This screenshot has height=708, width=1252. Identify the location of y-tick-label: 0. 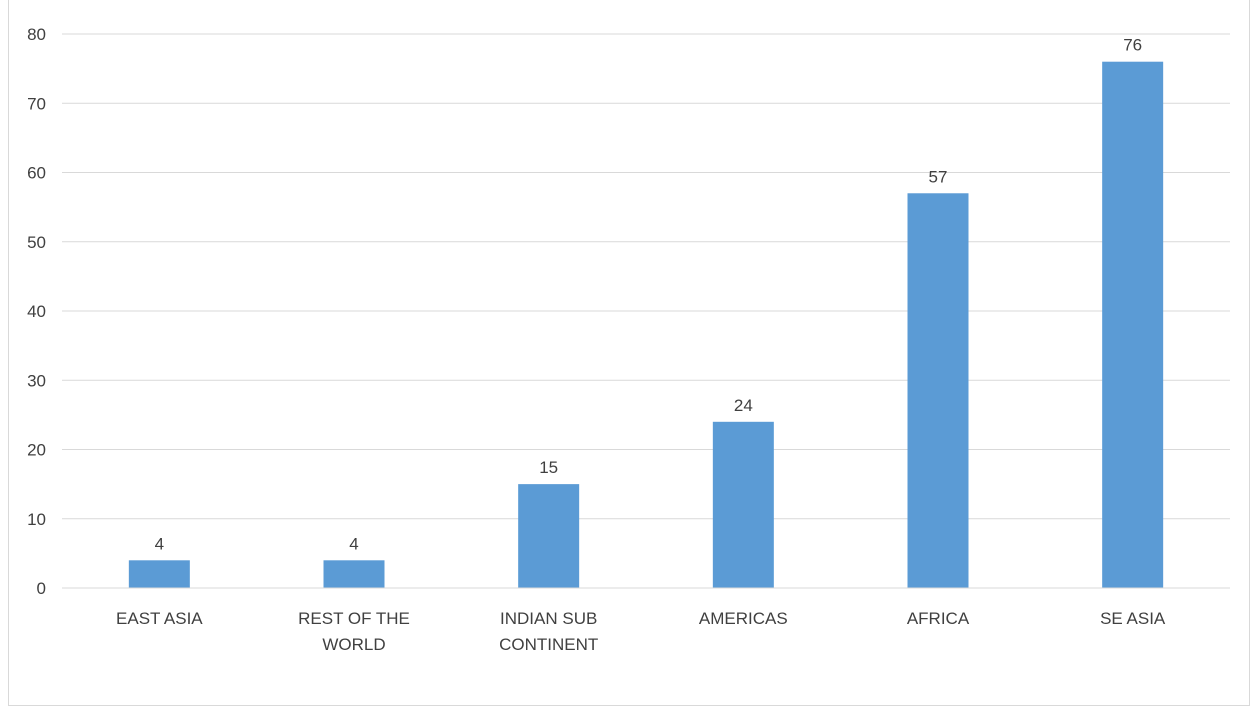
(41, 588).